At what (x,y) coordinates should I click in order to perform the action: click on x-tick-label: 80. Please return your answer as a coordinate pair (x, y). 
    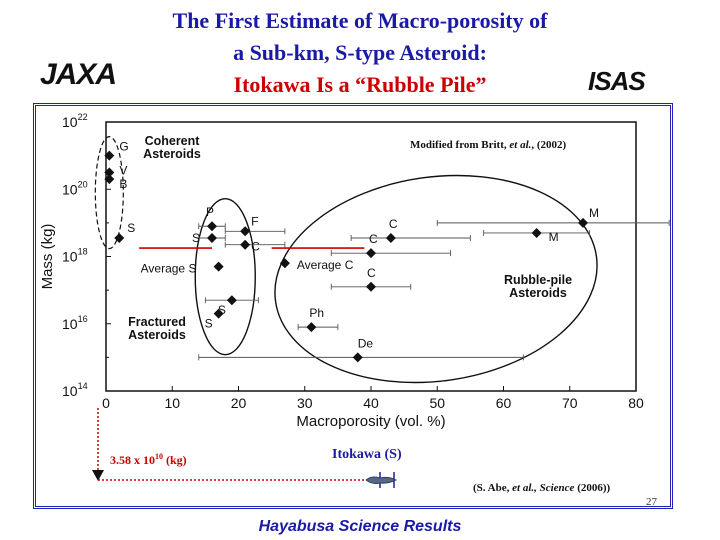
    Looking at the image, I should click on (636, 403).